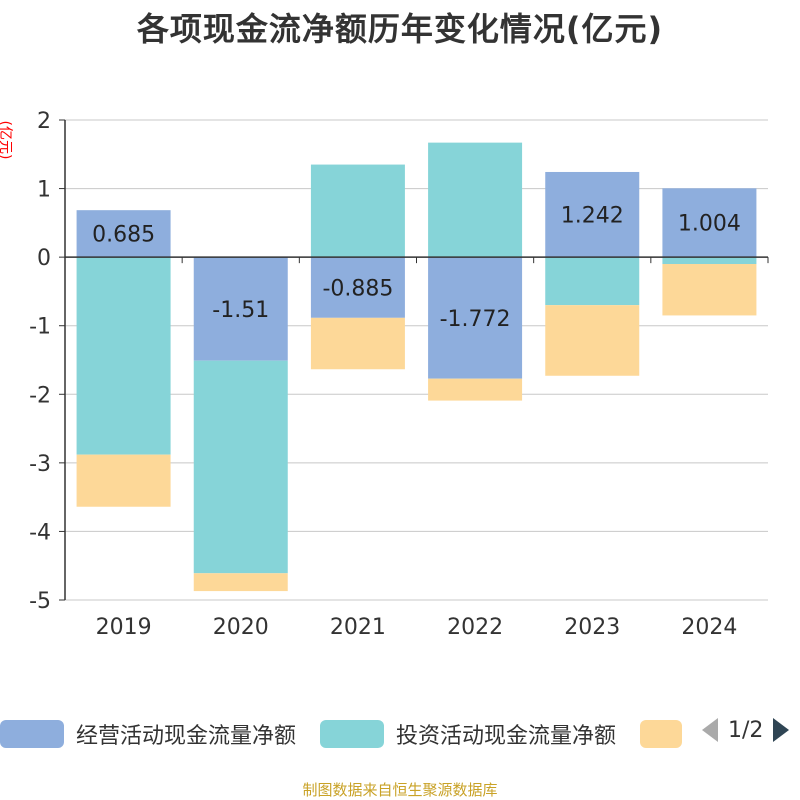  Describe the element at coordinates (123, 356) in the screenshot. I see `bar-series1-2019` at that location.